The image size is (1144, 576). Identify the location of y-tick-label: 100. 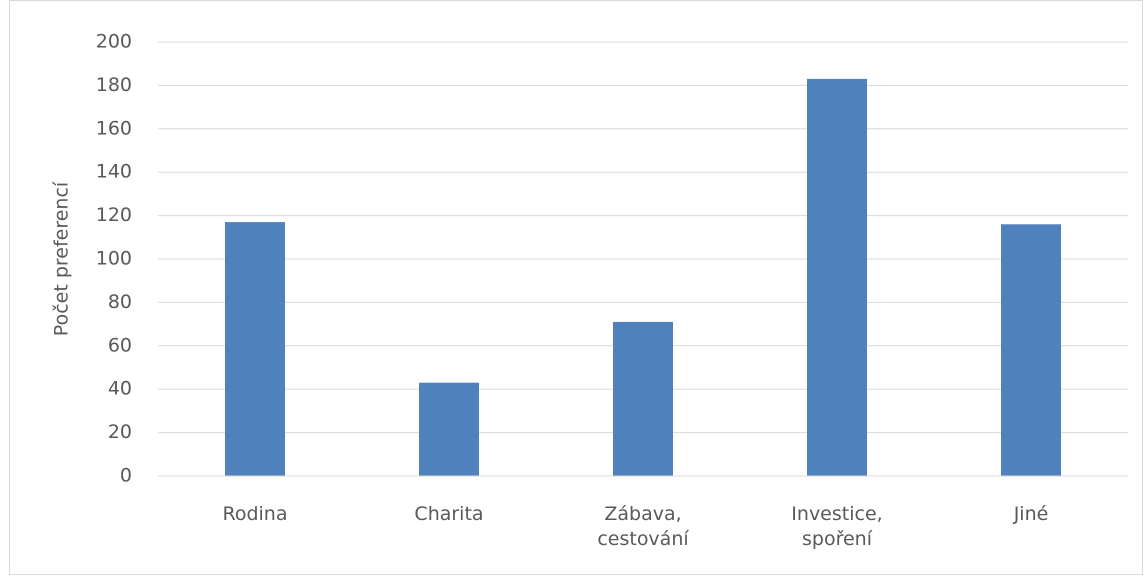
(114, 259).